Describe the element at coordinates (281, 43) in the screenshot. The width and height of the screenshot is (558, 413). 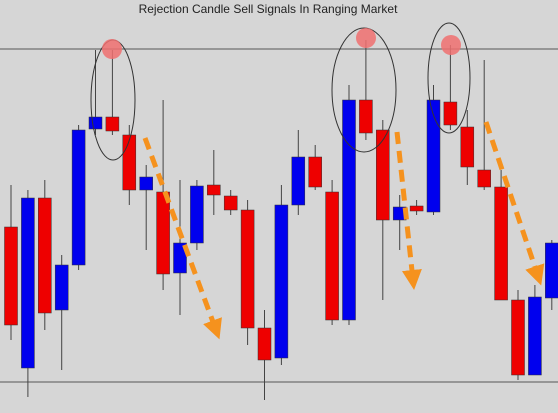
I see `signal-dots` at that location.